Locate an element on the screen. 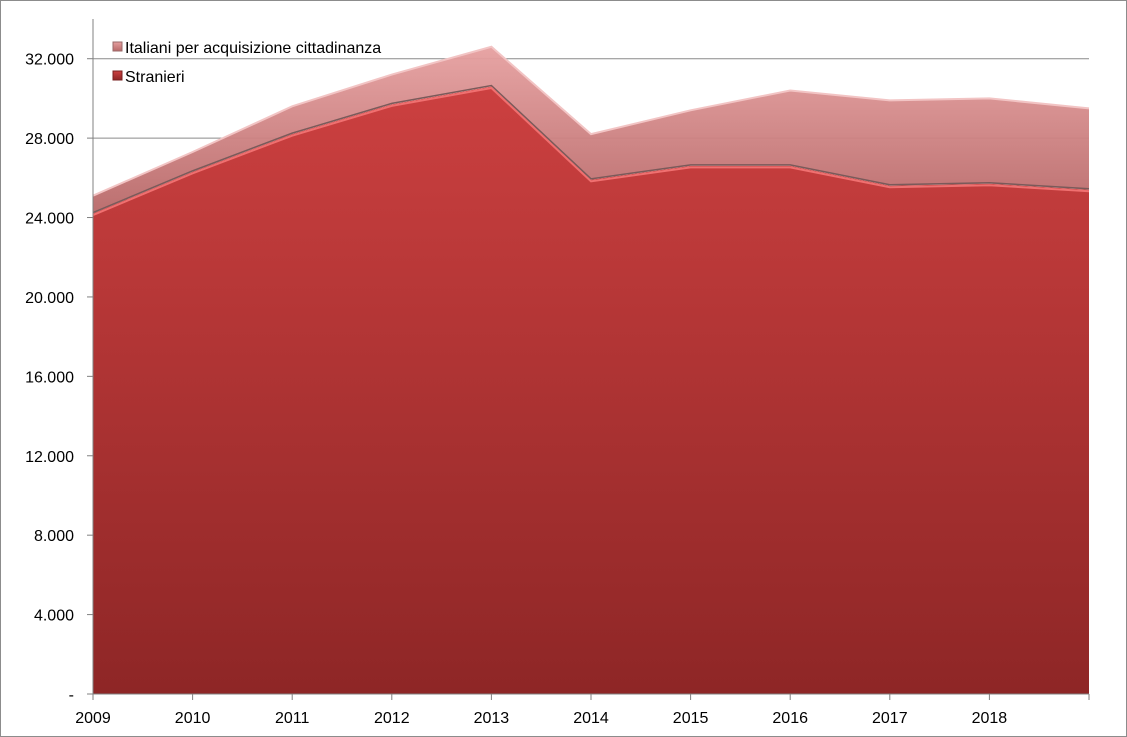  y-tick-label-4: 16.000 is located at coordinates (49, 377).